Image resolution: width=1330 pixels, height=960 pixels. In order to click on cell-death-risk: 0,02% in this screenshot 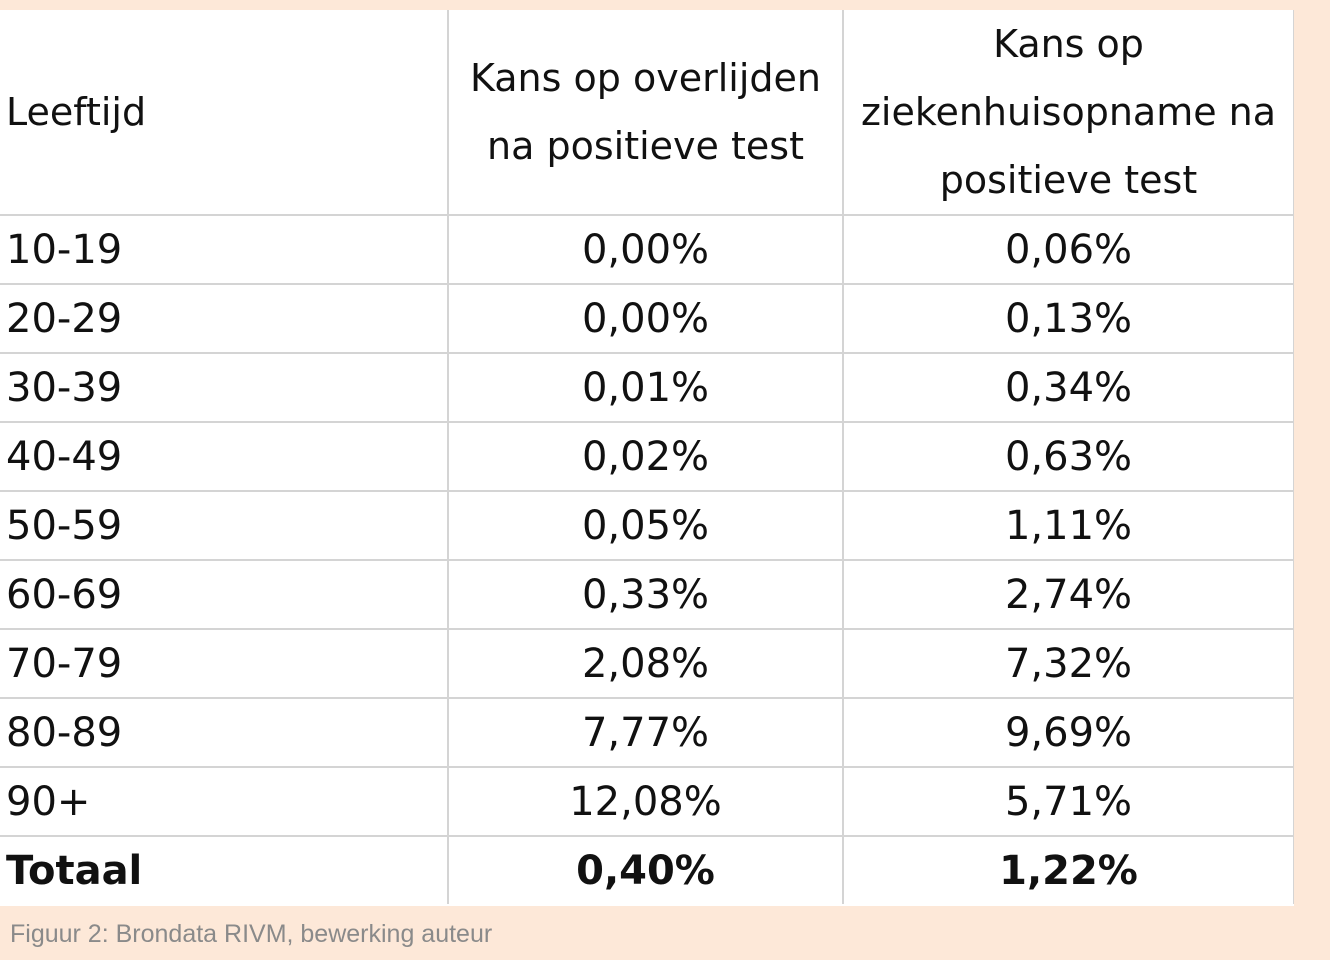, I will do `click(646, 457)`.